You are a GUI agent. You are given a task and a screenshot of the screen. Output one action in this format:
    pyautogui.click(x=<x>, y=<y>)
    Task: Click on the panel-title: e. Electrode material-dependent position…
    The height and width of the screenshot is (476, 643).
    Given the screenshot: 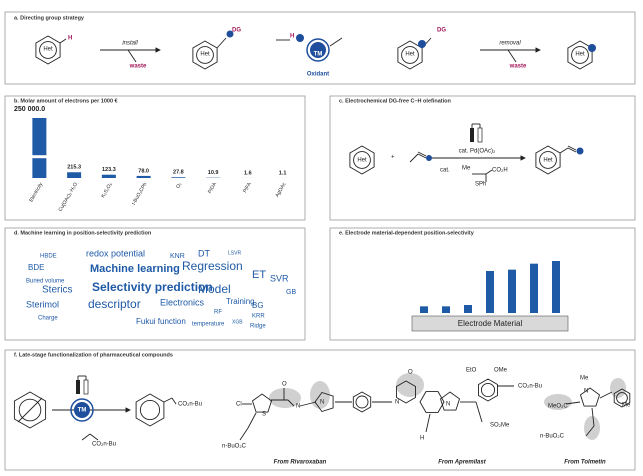 What is the action you would take?
    pyautogui.click(x=407, y=233)
    